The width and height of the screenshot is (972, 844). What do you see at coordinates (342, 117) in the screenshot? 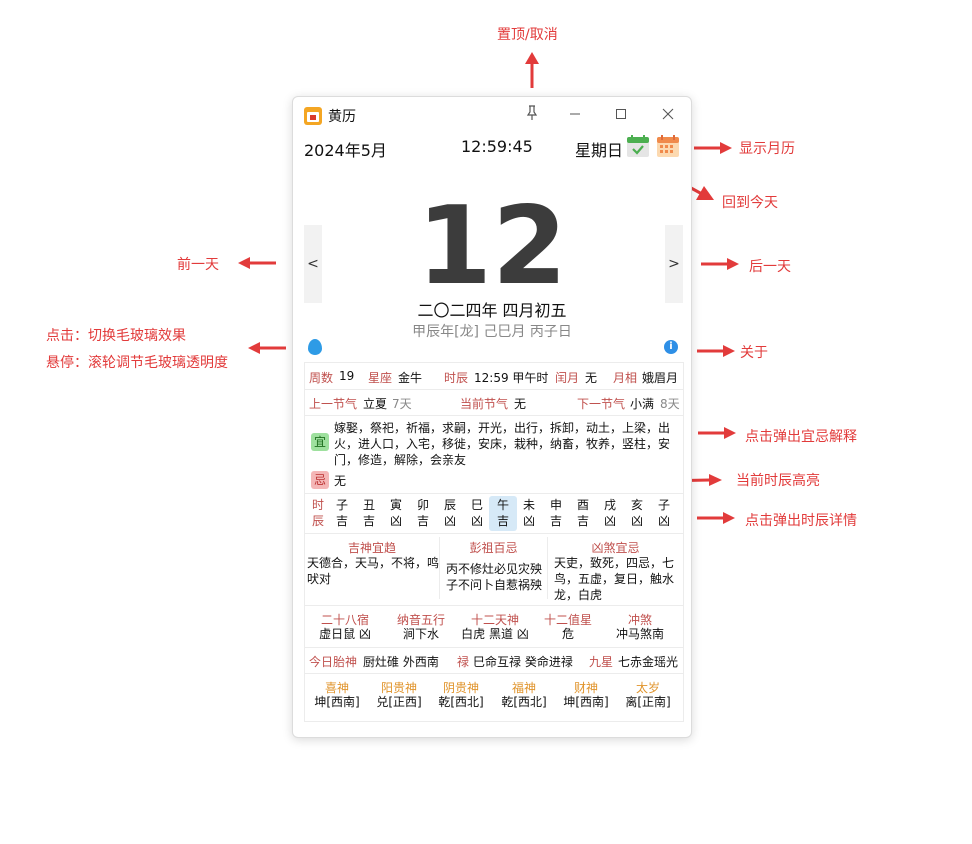
I see `window-title: 黄历` at bounding box center [342, 117].